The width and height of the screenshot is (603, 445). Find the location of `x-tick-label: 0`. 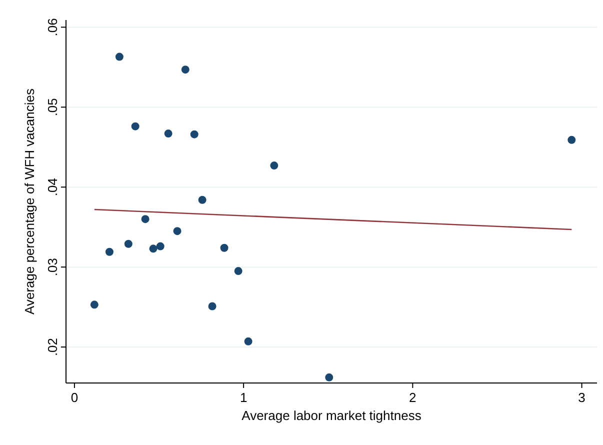

x-tick-label: 0 is located at coordinates (74, 397).